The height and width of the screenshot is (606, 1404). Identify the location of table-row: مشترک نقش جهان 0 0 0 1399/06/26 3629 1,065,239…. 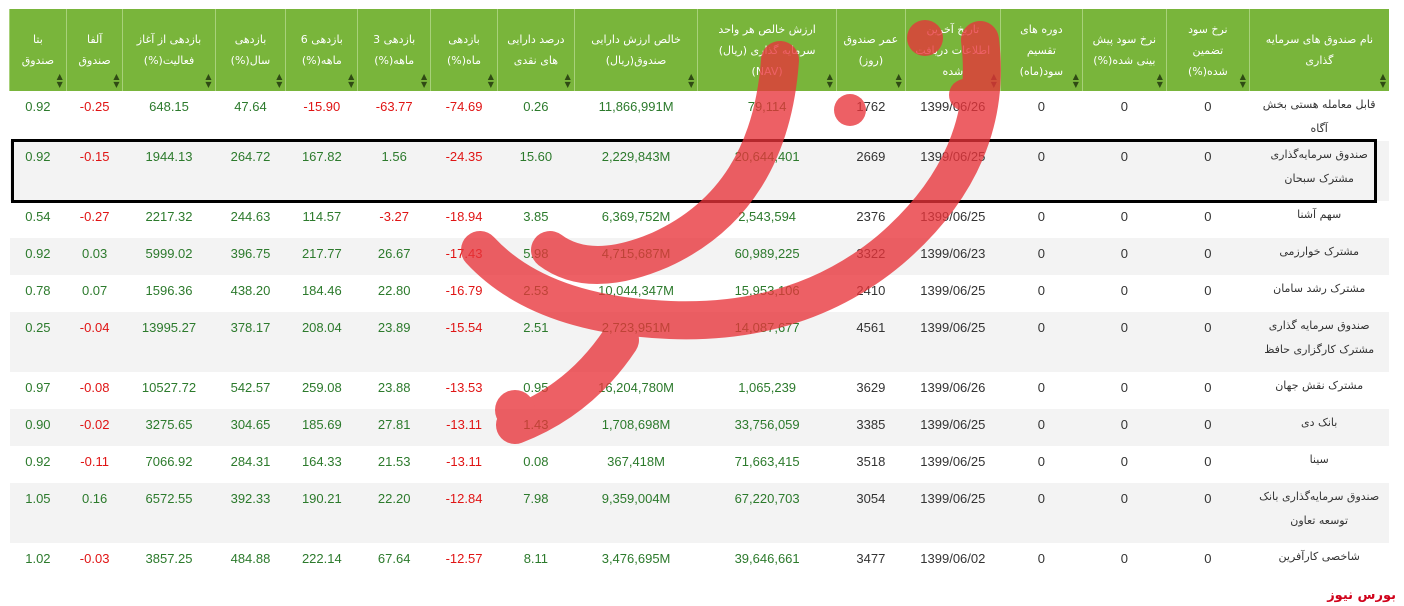
(699, 390).